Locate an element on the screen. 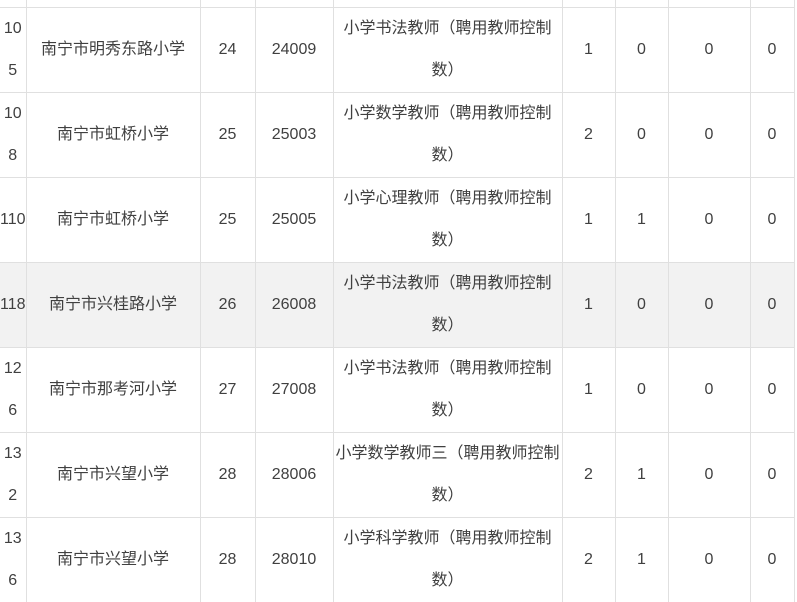 This screenshot has height=602, width=797. partial-row-top is located at coordinates (397, 4).